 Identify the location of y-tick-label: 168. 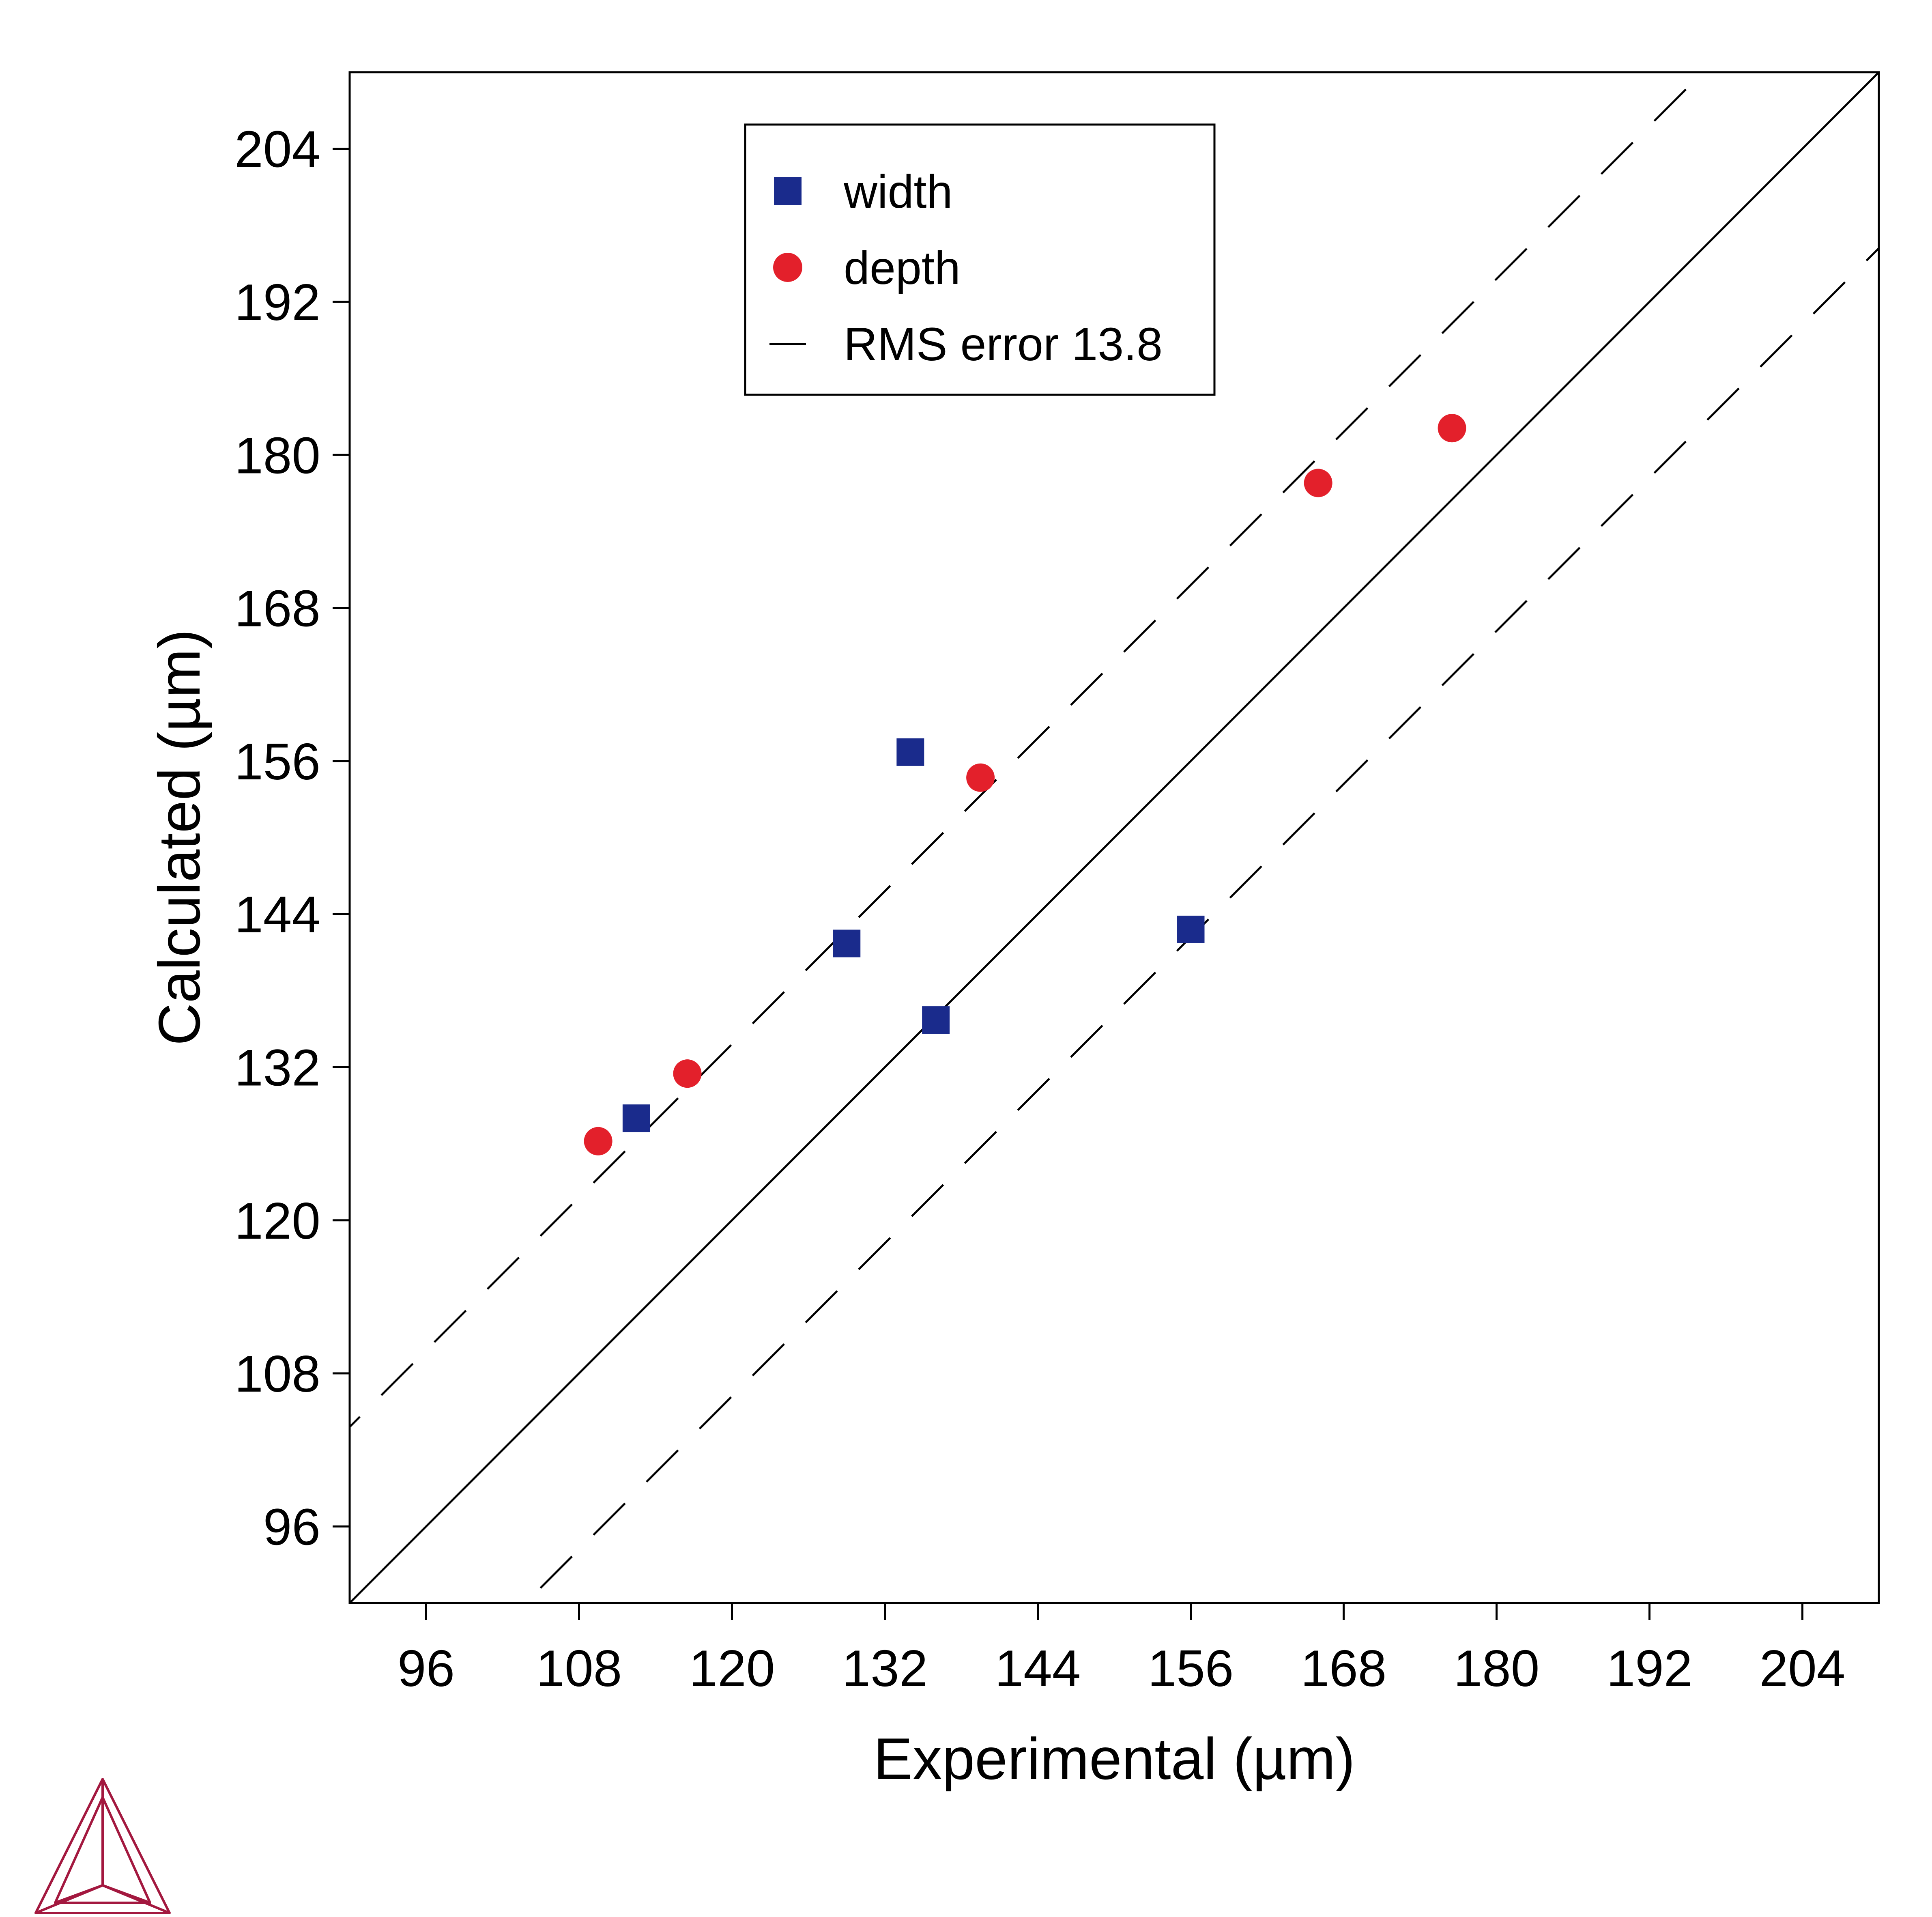
(277, 608).